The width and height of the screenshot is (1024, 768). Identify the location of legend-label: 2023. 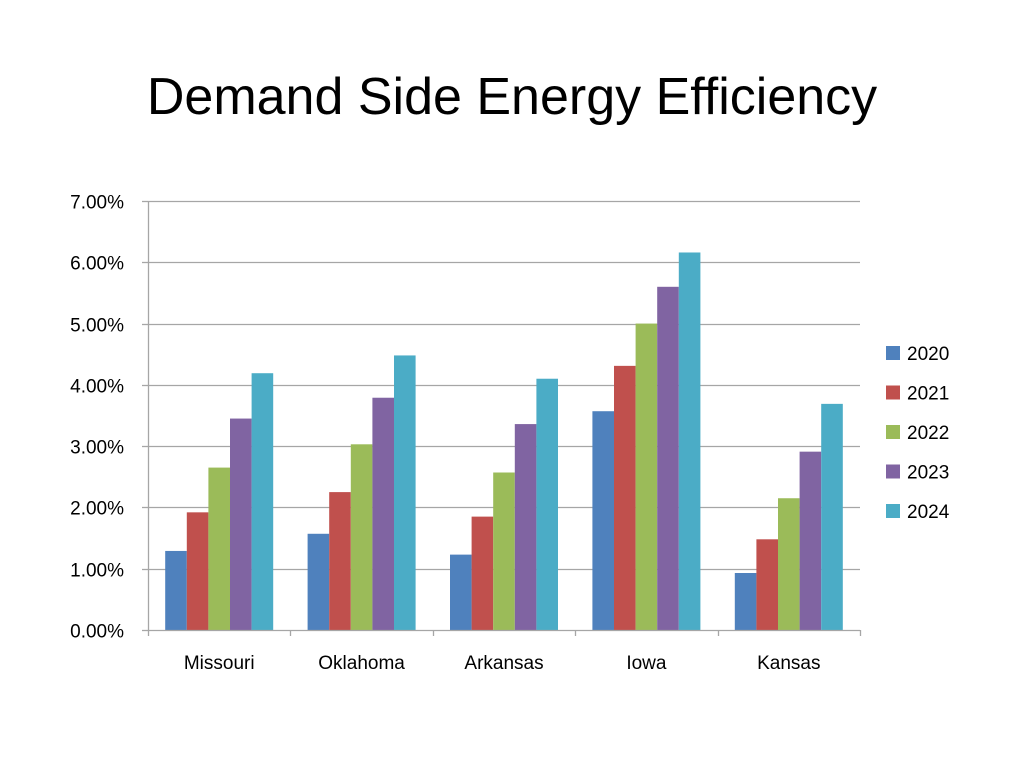
(928, 473).